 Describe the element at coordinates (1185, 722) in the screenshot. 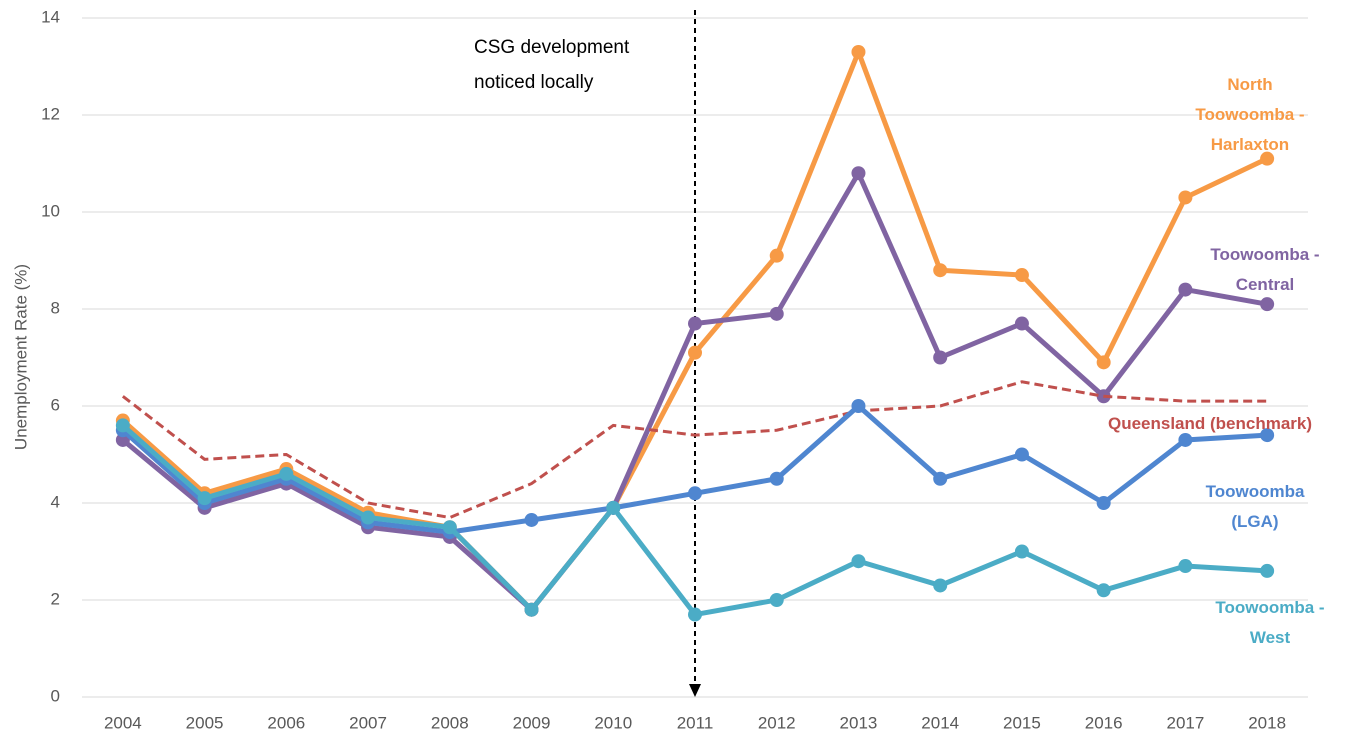

I see `x-tick-label: 2017` at that location.